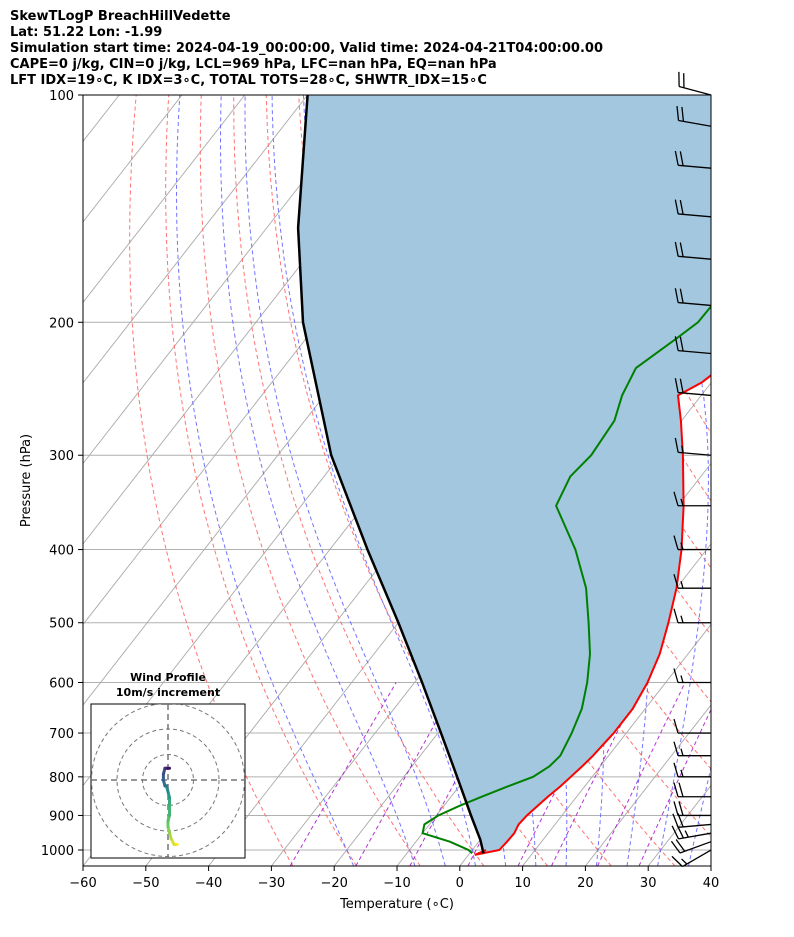 This screenshot has height=937, width=794. What do you see at coordinates (61, 816) in the screenshot?
I see `y-tick-label: 900` at bounding box center [61, 816].